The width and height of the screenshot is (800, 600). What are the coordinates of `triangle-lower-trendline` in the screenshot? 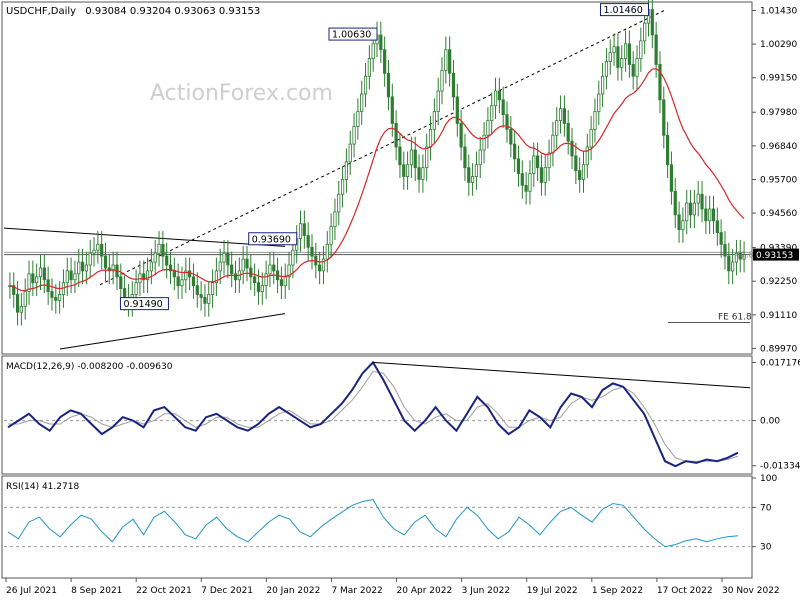 It's located at (172, 331).